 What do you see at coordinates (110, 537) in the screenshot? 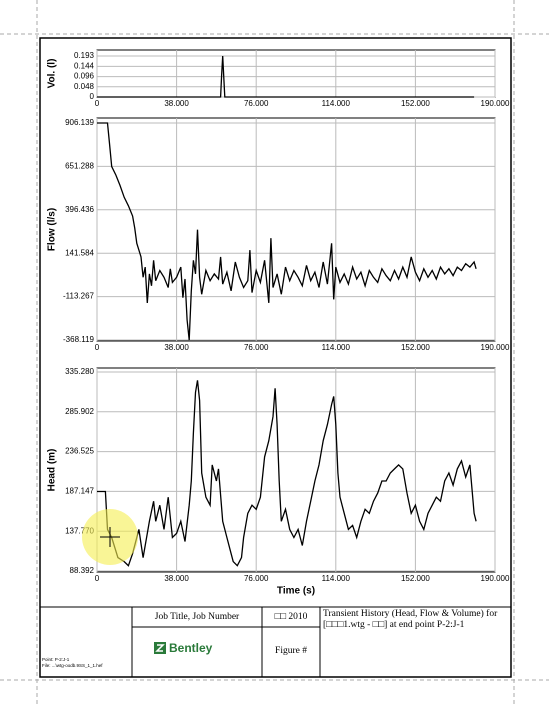
I see `highlight` at bounding box center [110, 537].